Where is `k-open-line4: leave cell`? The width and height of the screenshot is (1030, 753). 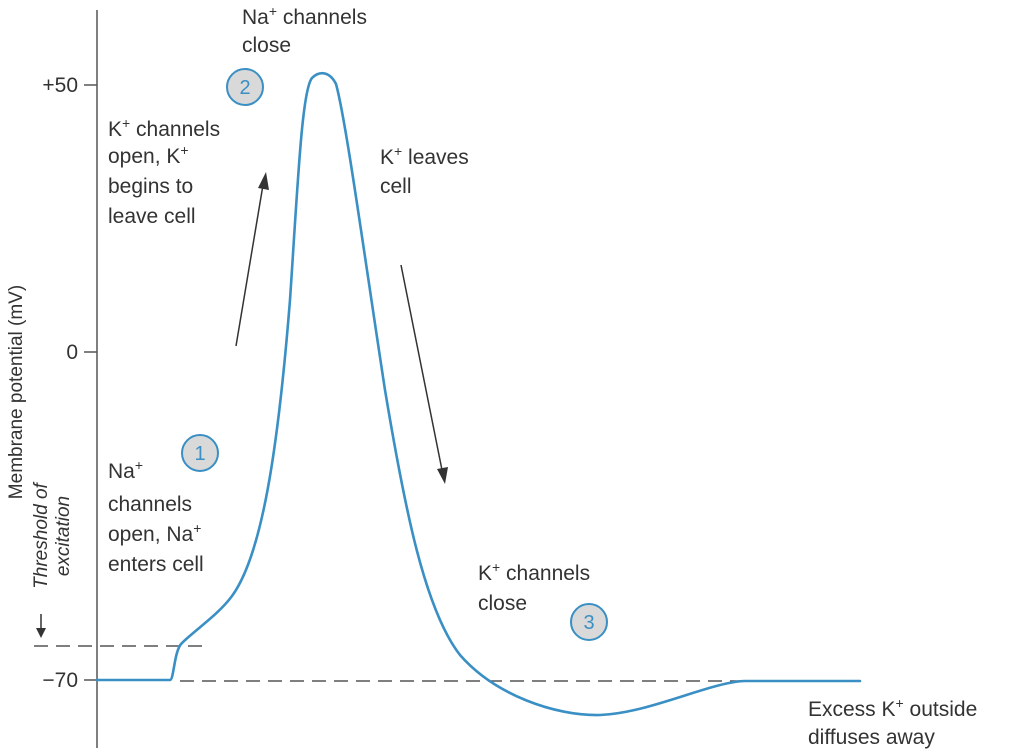 k-open-line4: leave cell is located at coordinates (152, 216).